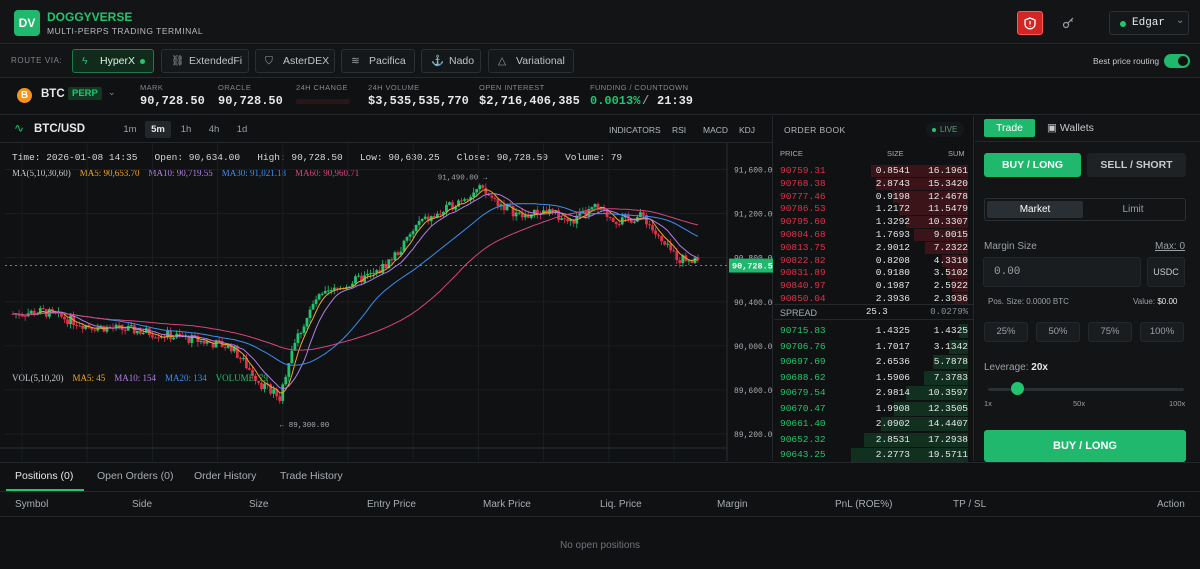  What do you see at coordinates (44, 476) in the screenshot?
I see `positions-tab-0: Positions (0)` at bounding box center [44, 476].